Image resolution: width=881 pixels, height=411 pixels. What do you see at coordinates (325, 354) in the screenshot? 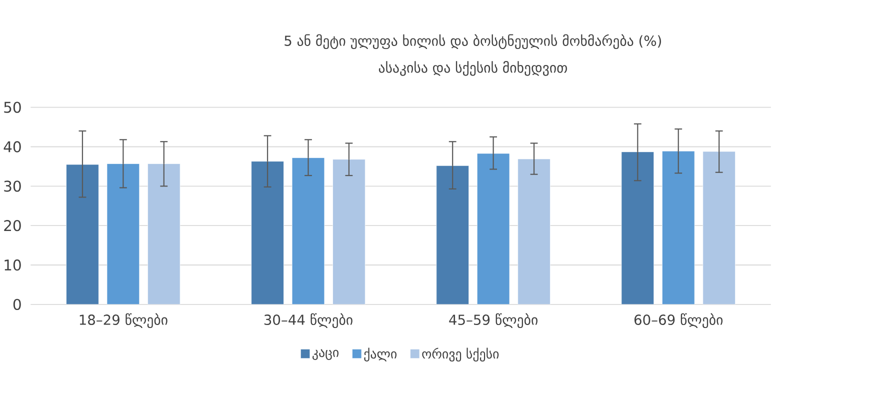
I see `legend-label: კაცი` at bounding box center [325, 354].